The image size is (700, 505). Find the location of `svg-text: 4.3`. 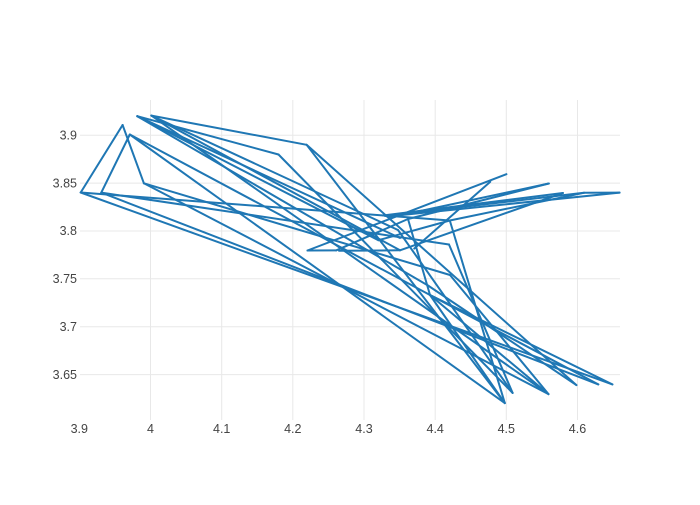

svg-text: 4.3 is located at coordinates (363, 429).